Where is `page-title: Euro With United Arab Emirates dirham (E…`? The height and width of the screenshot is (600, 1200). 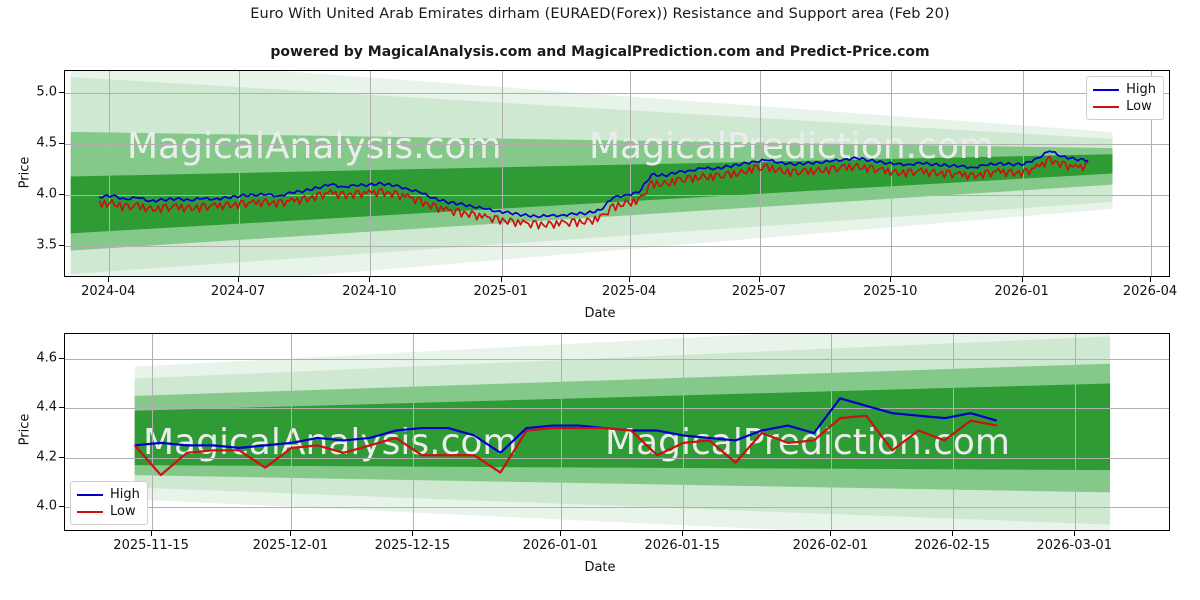 page-title: Euro With United Arab Emirates dirham (E… is located at coordinates (600, 14).